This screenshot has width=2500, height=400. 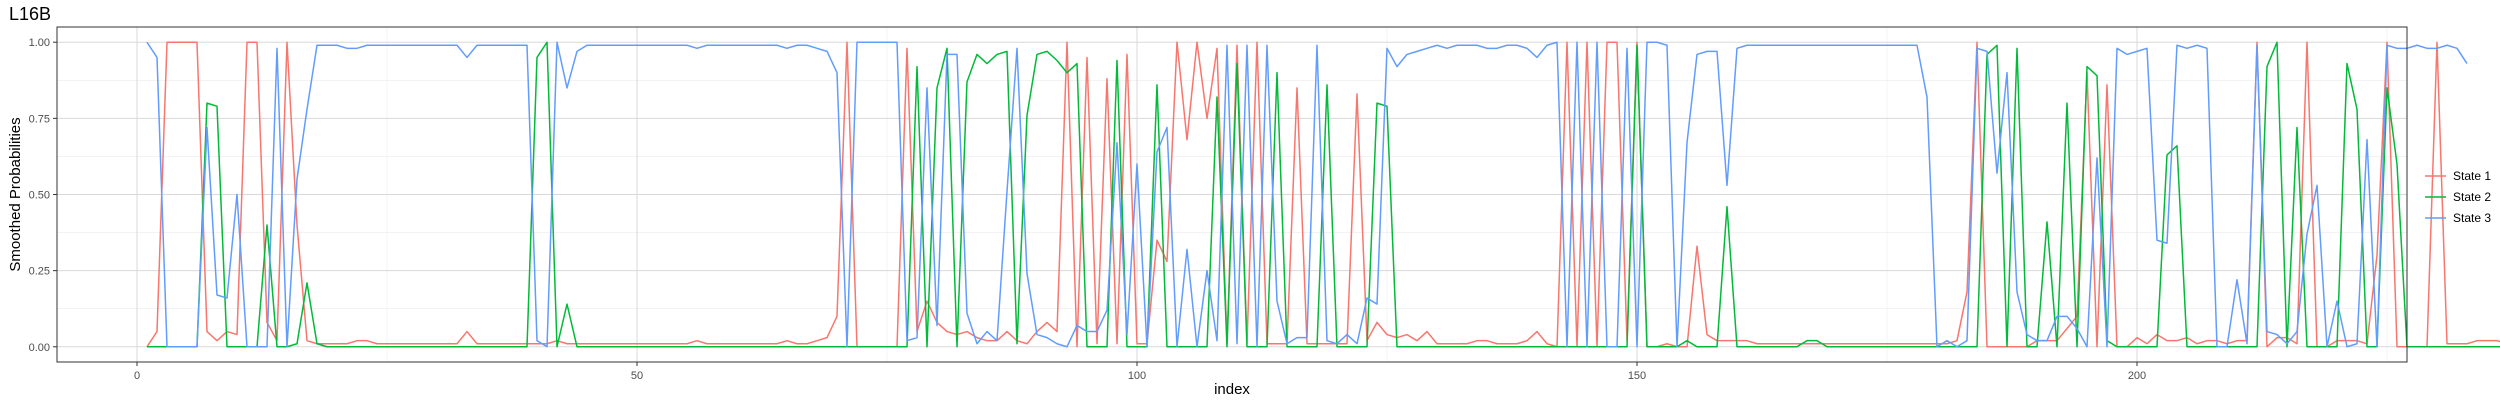 What do you see at coordinates (2472, 176) in the screenshot?
I see `legend-label-state-1: State 1` at bounding box center [2472, 176].